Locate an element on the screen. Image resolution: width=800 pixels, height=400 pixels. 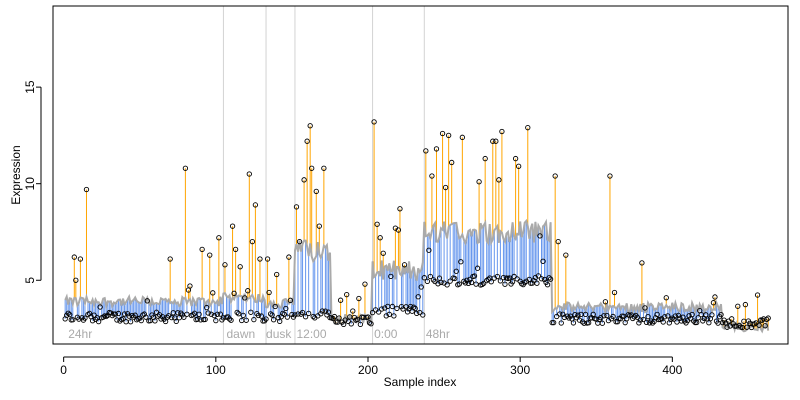
annotation-0: 24hr is located at coordinates (80, 334).